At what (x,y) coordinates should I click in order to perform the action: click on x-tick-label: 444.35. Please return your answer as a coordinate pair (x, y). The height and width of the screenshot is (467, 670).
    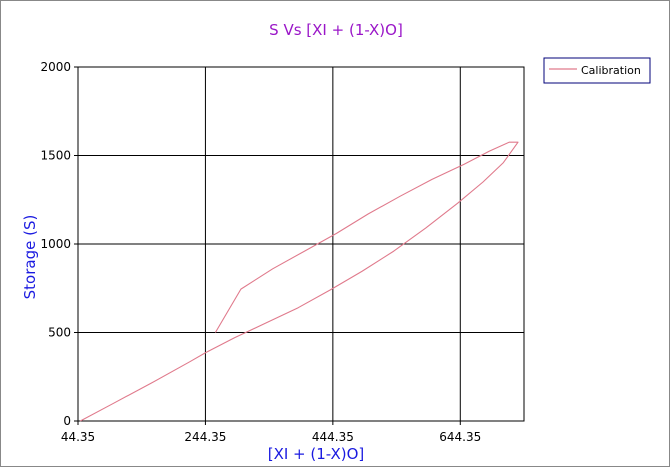
    Looking at the image, I should click on (333, 437).